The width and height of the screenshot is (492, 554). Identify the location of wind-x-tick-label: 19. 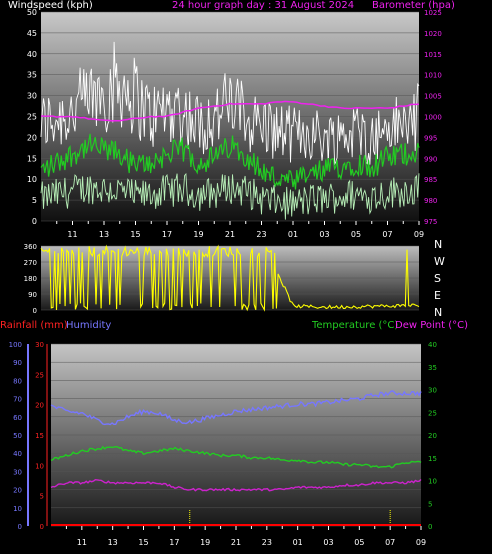
(198, 234).